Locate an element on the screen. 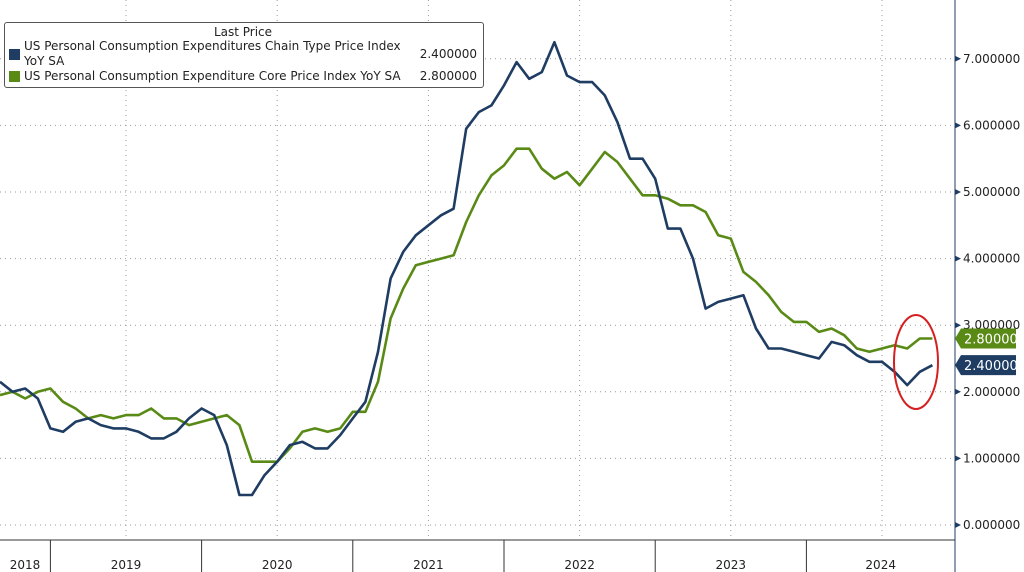 Image resolution: width=1024 pixels, height=572 pixels. legend-swatch-core is located at coordinates (14, 76).